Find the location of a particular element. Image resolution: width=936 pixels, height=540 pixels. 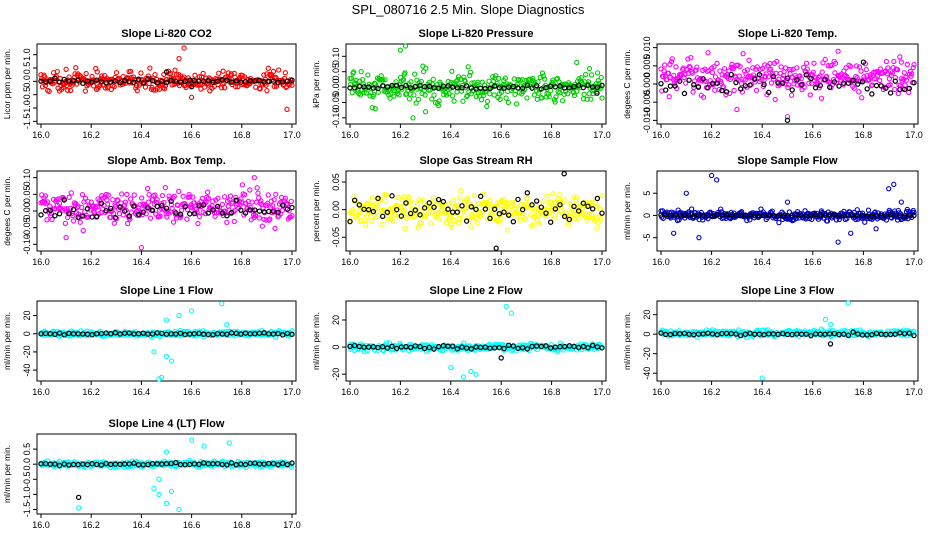

x-tick-label: 16.0 is located at coordinates (41, 262).